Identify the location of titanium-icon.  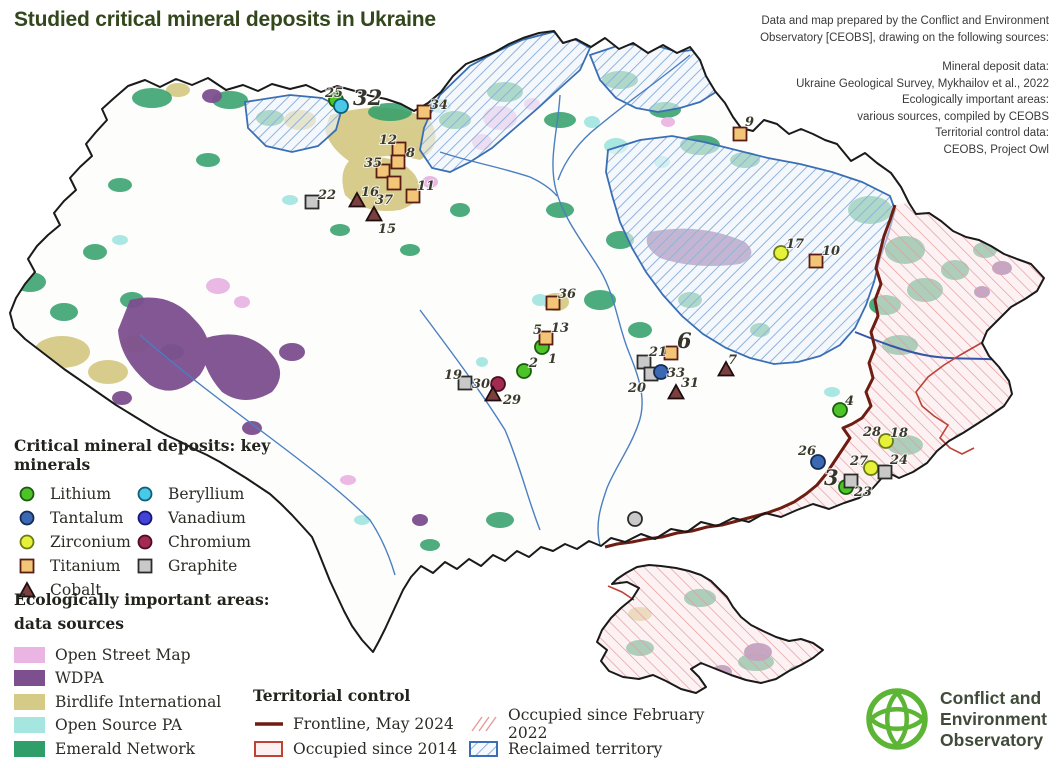
(27, 566).